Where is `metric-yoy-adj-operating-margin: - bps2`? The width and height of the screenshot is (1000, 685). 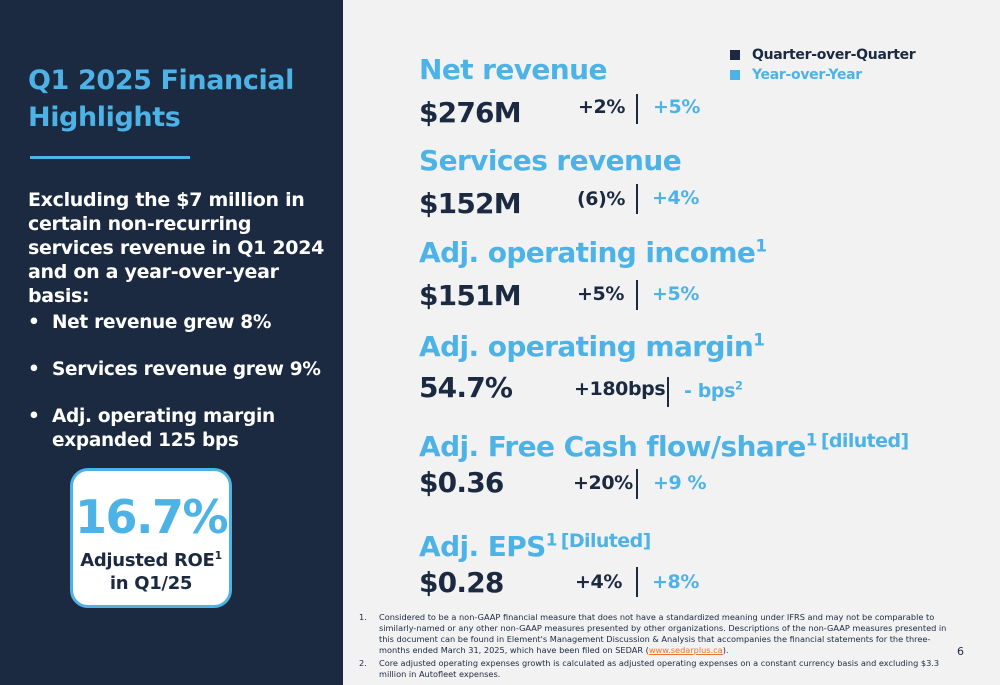 metric-yoy-adj-operating-margin: - bps2 is located at coordinates (713, 391).